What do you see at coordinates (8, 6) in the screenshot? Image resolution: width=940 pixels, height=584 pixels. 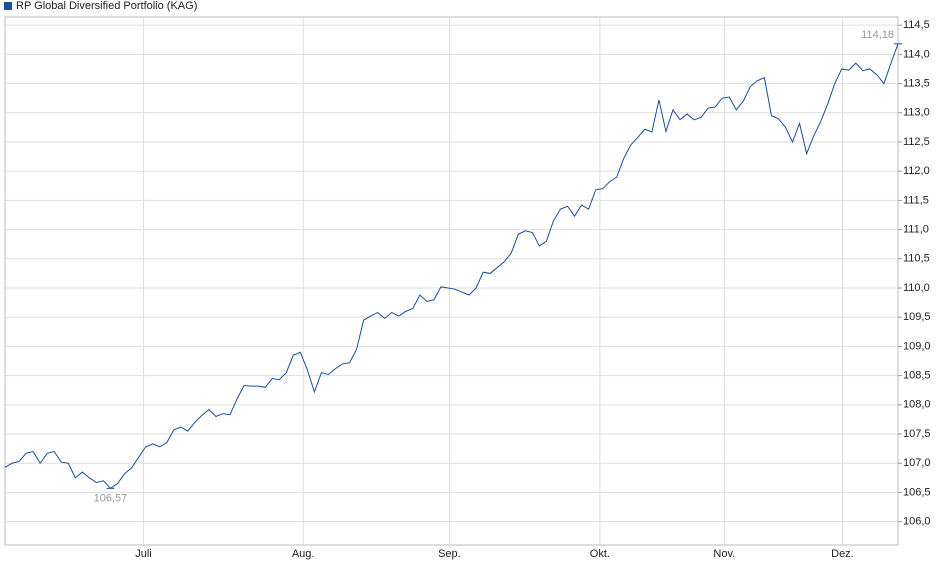 I see `legend-swatch` at bounding box center [8, 6].